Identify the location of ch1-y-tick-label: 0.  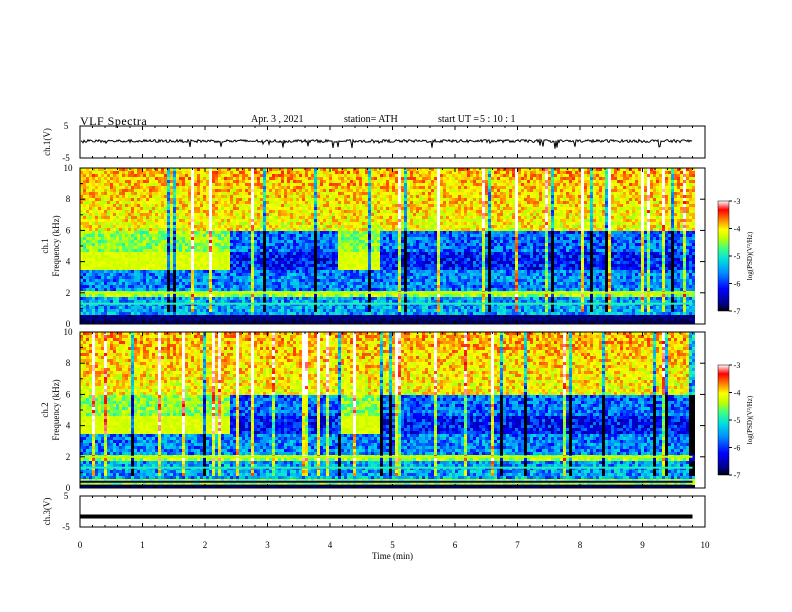
(68, 324).